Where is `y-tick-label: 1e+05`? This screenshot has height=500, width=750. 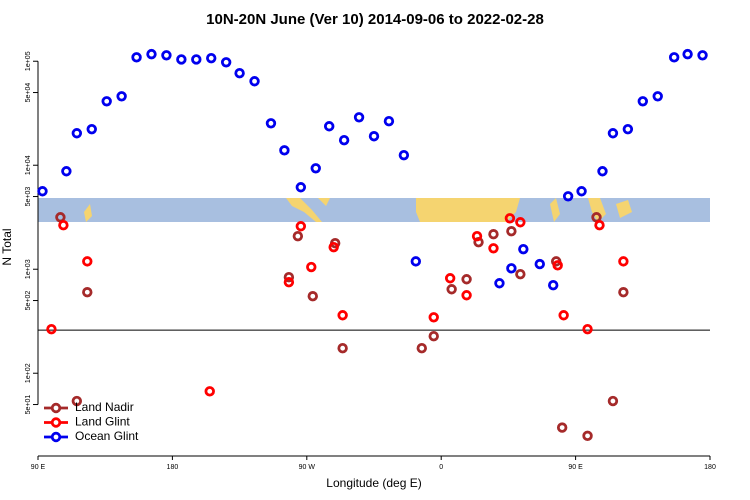
y-tick-label: 1e+05 is located at coordinates (28, 61).